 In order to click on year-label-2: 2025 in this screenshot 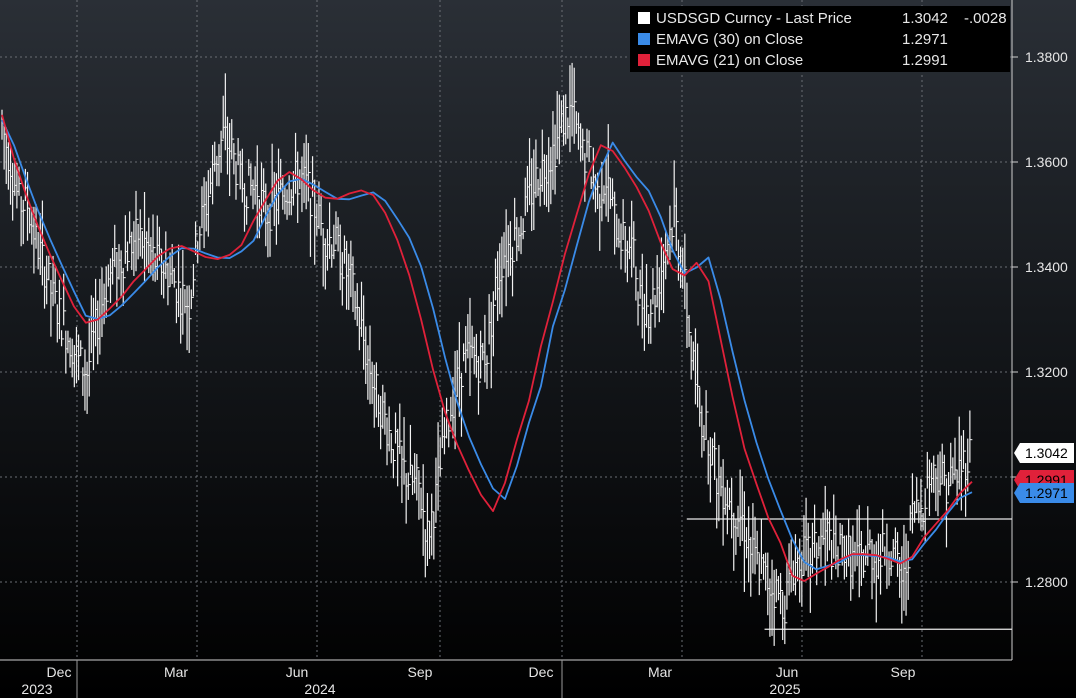, I will do `click(784, 689)`.